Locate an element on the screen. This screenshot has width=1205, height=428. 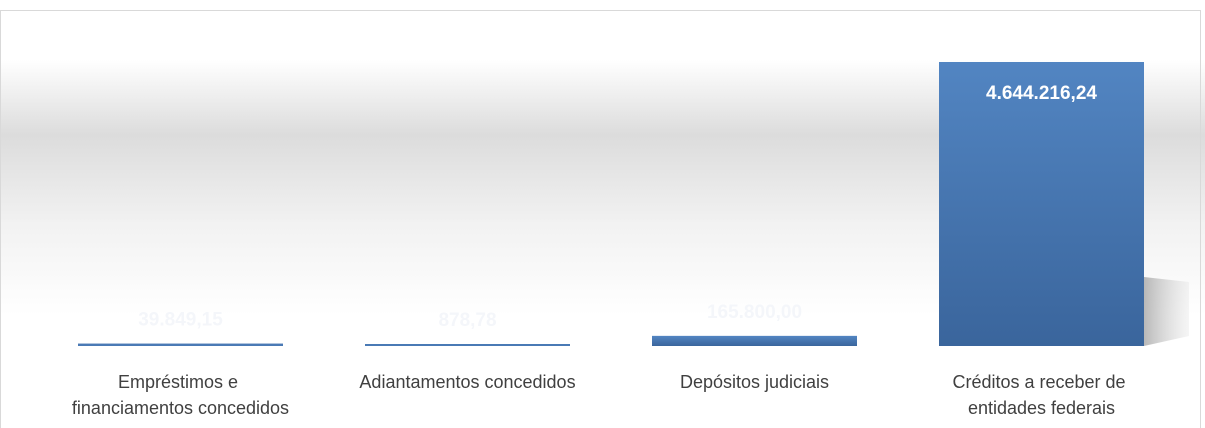
data-label: 39.849,15 is located at coordinates (180, 320).